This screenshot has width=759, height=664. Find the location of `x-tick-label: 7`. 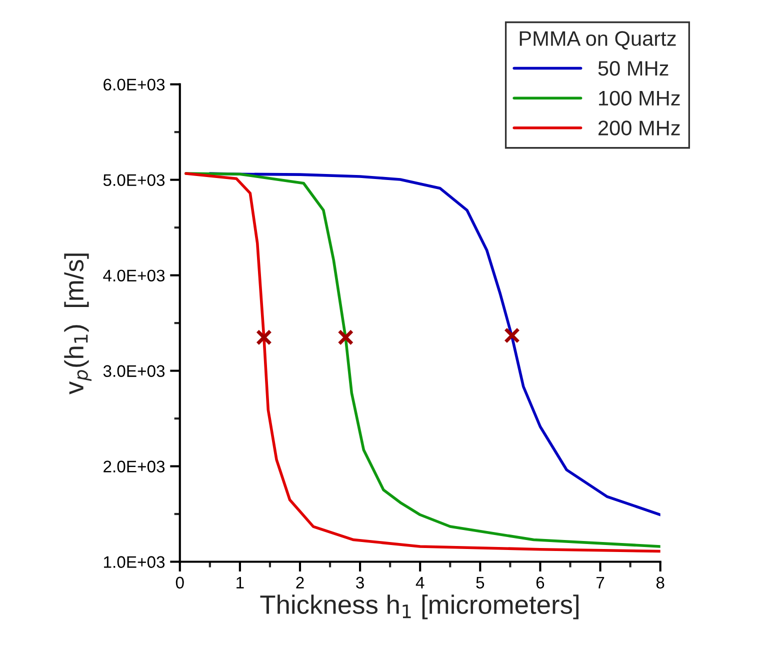

x-tick-label: 7 is located at coordinates (600, 582).